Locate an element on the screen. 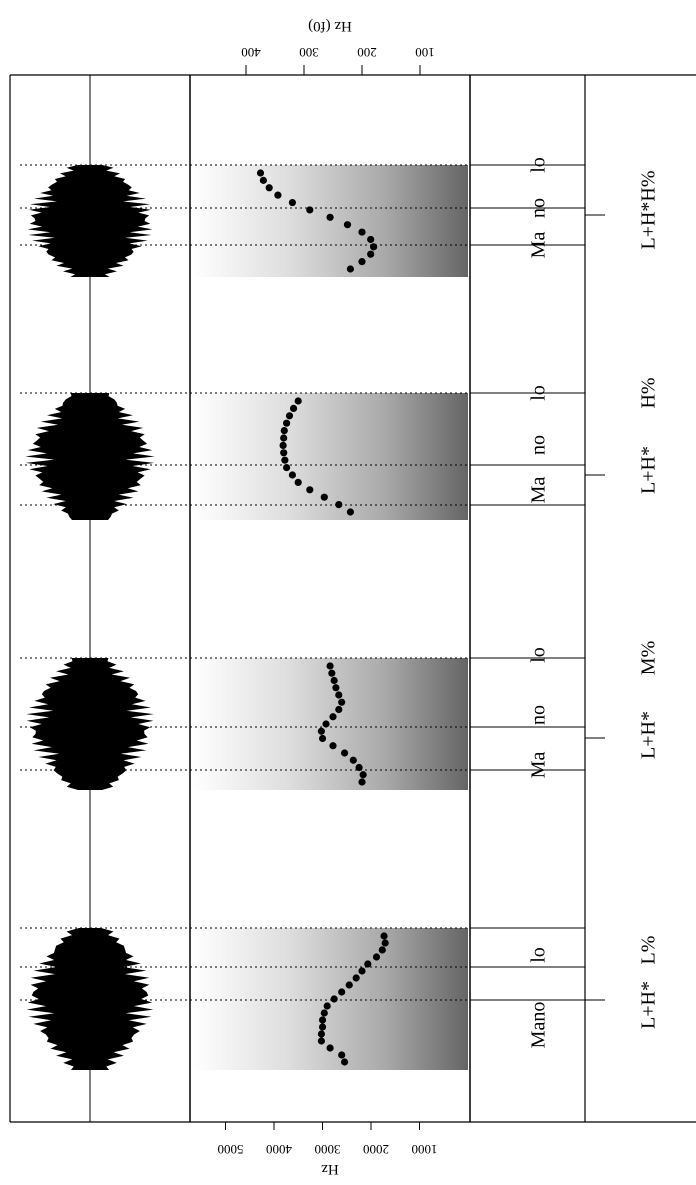  utterance-panel: Ma no lo L+H*H% is located at coordinates (340, 217).